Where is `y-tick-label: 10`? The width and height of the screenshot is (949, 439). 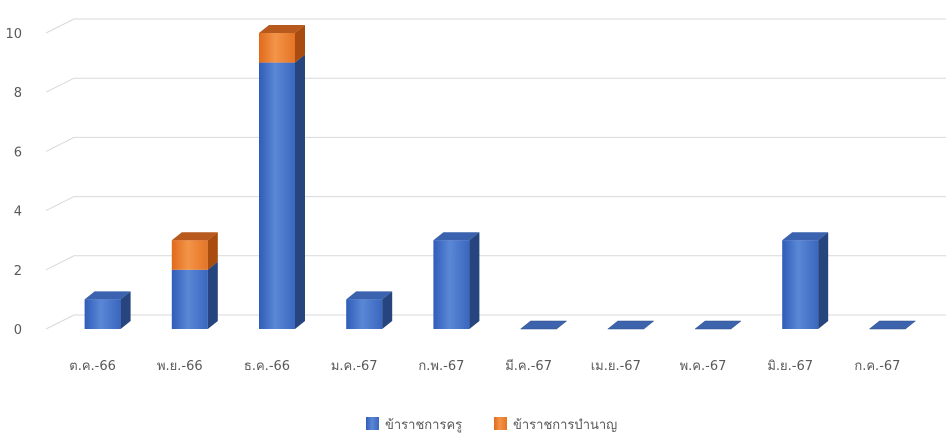
y-tick-label: 10 is located at coordinates (13, 34).